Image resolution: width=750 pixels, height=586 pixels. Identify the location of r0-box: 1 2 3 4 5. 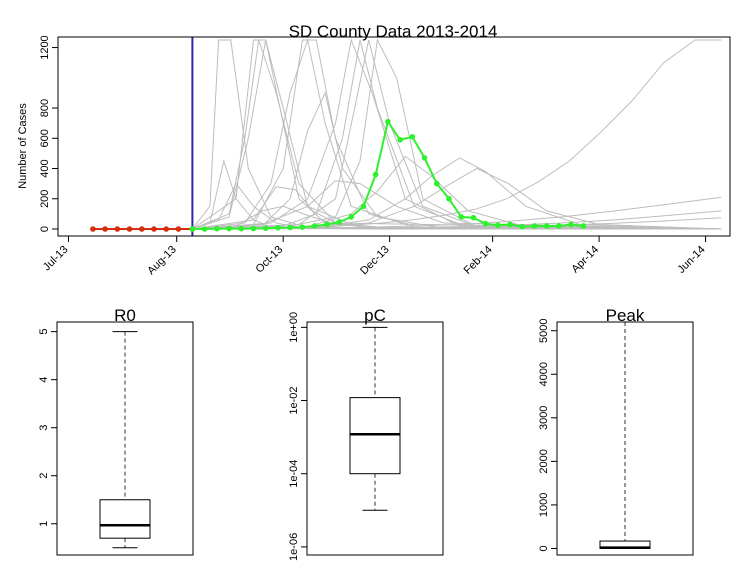
(116, 438).